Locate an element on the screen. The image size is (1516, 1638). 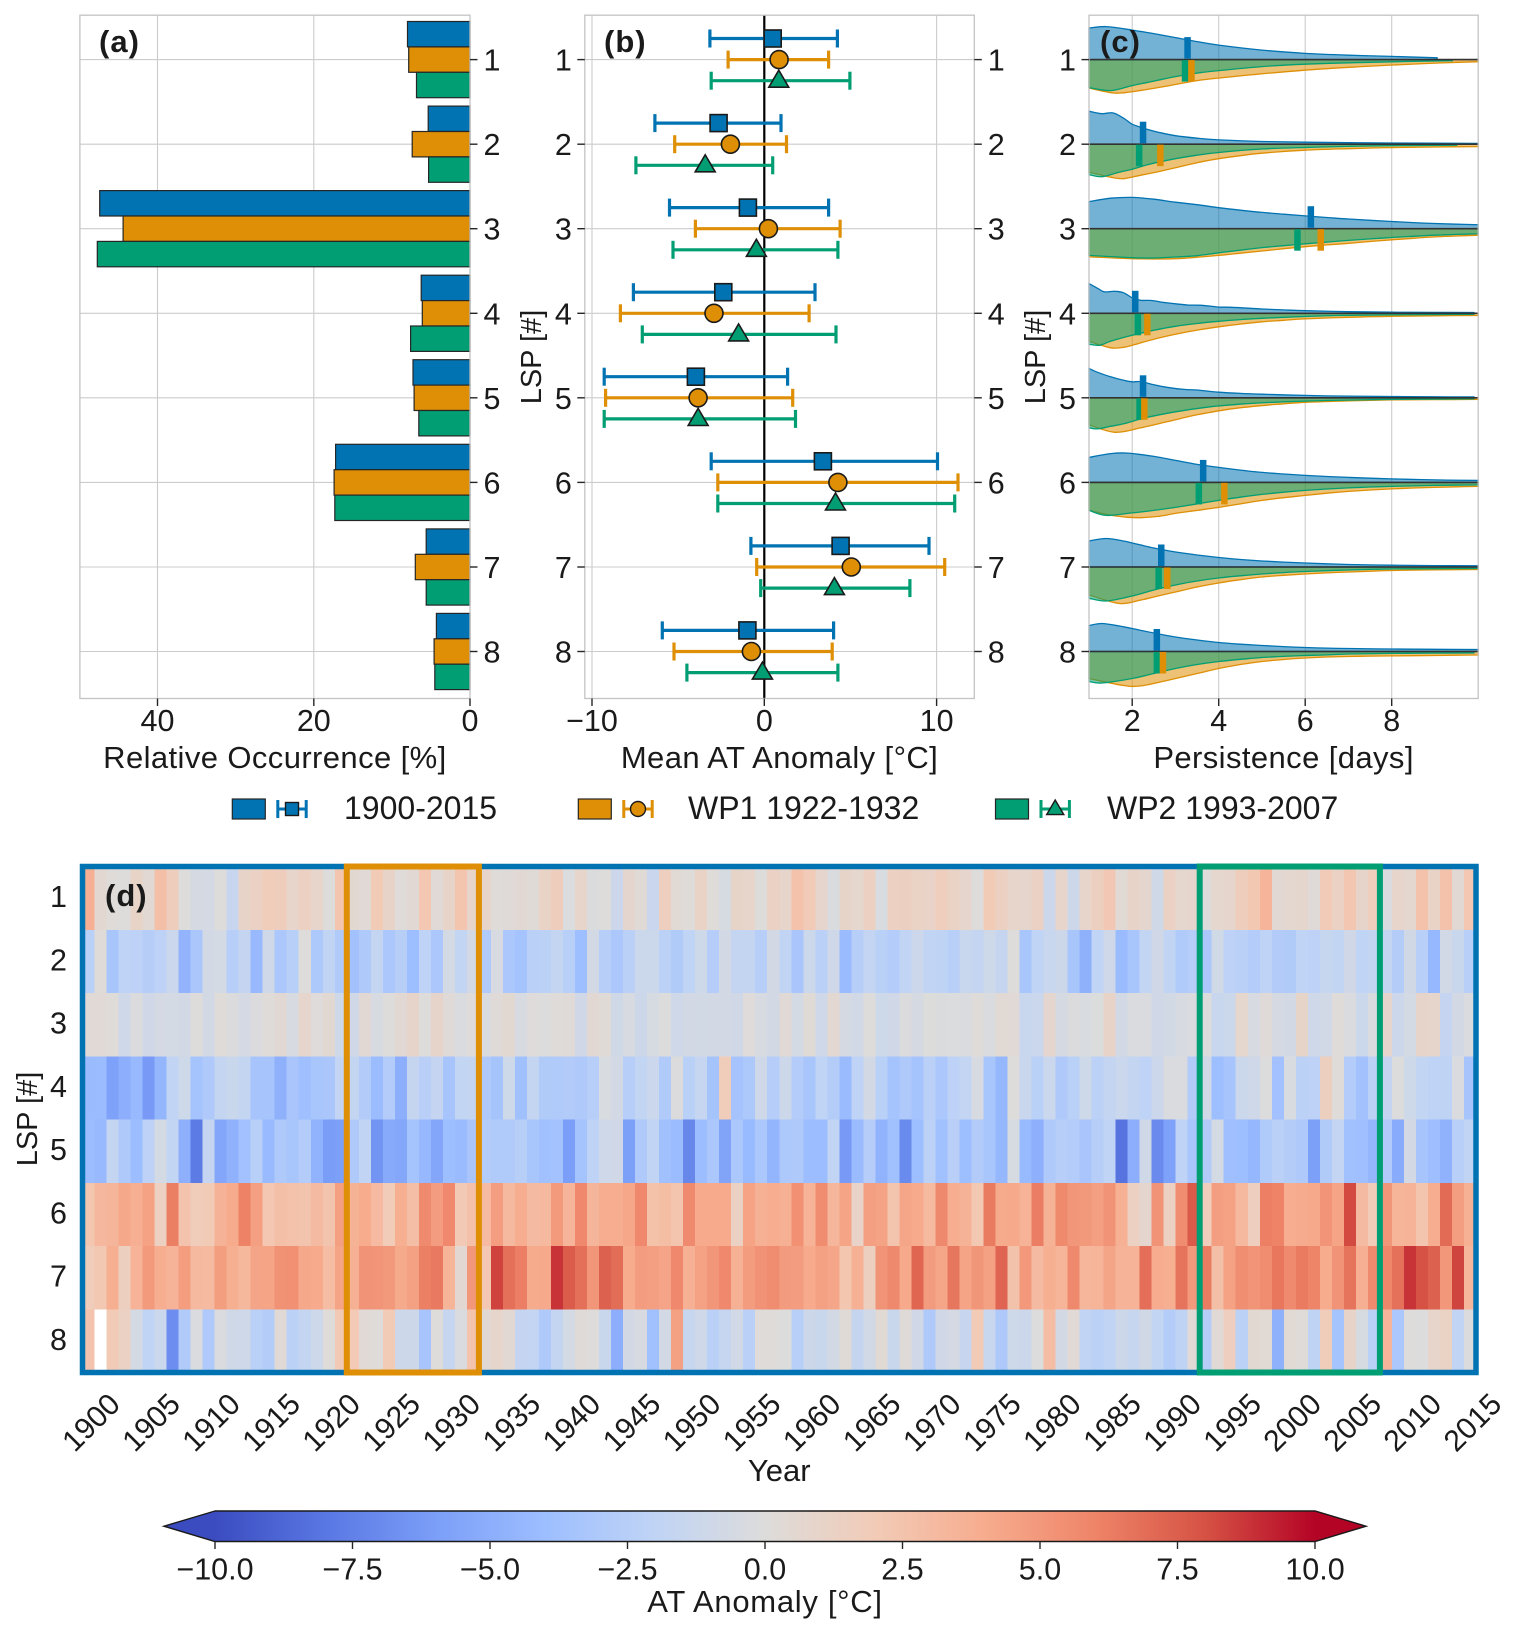
svg-text: 7.5 is located at coordinates (1177, 1570).